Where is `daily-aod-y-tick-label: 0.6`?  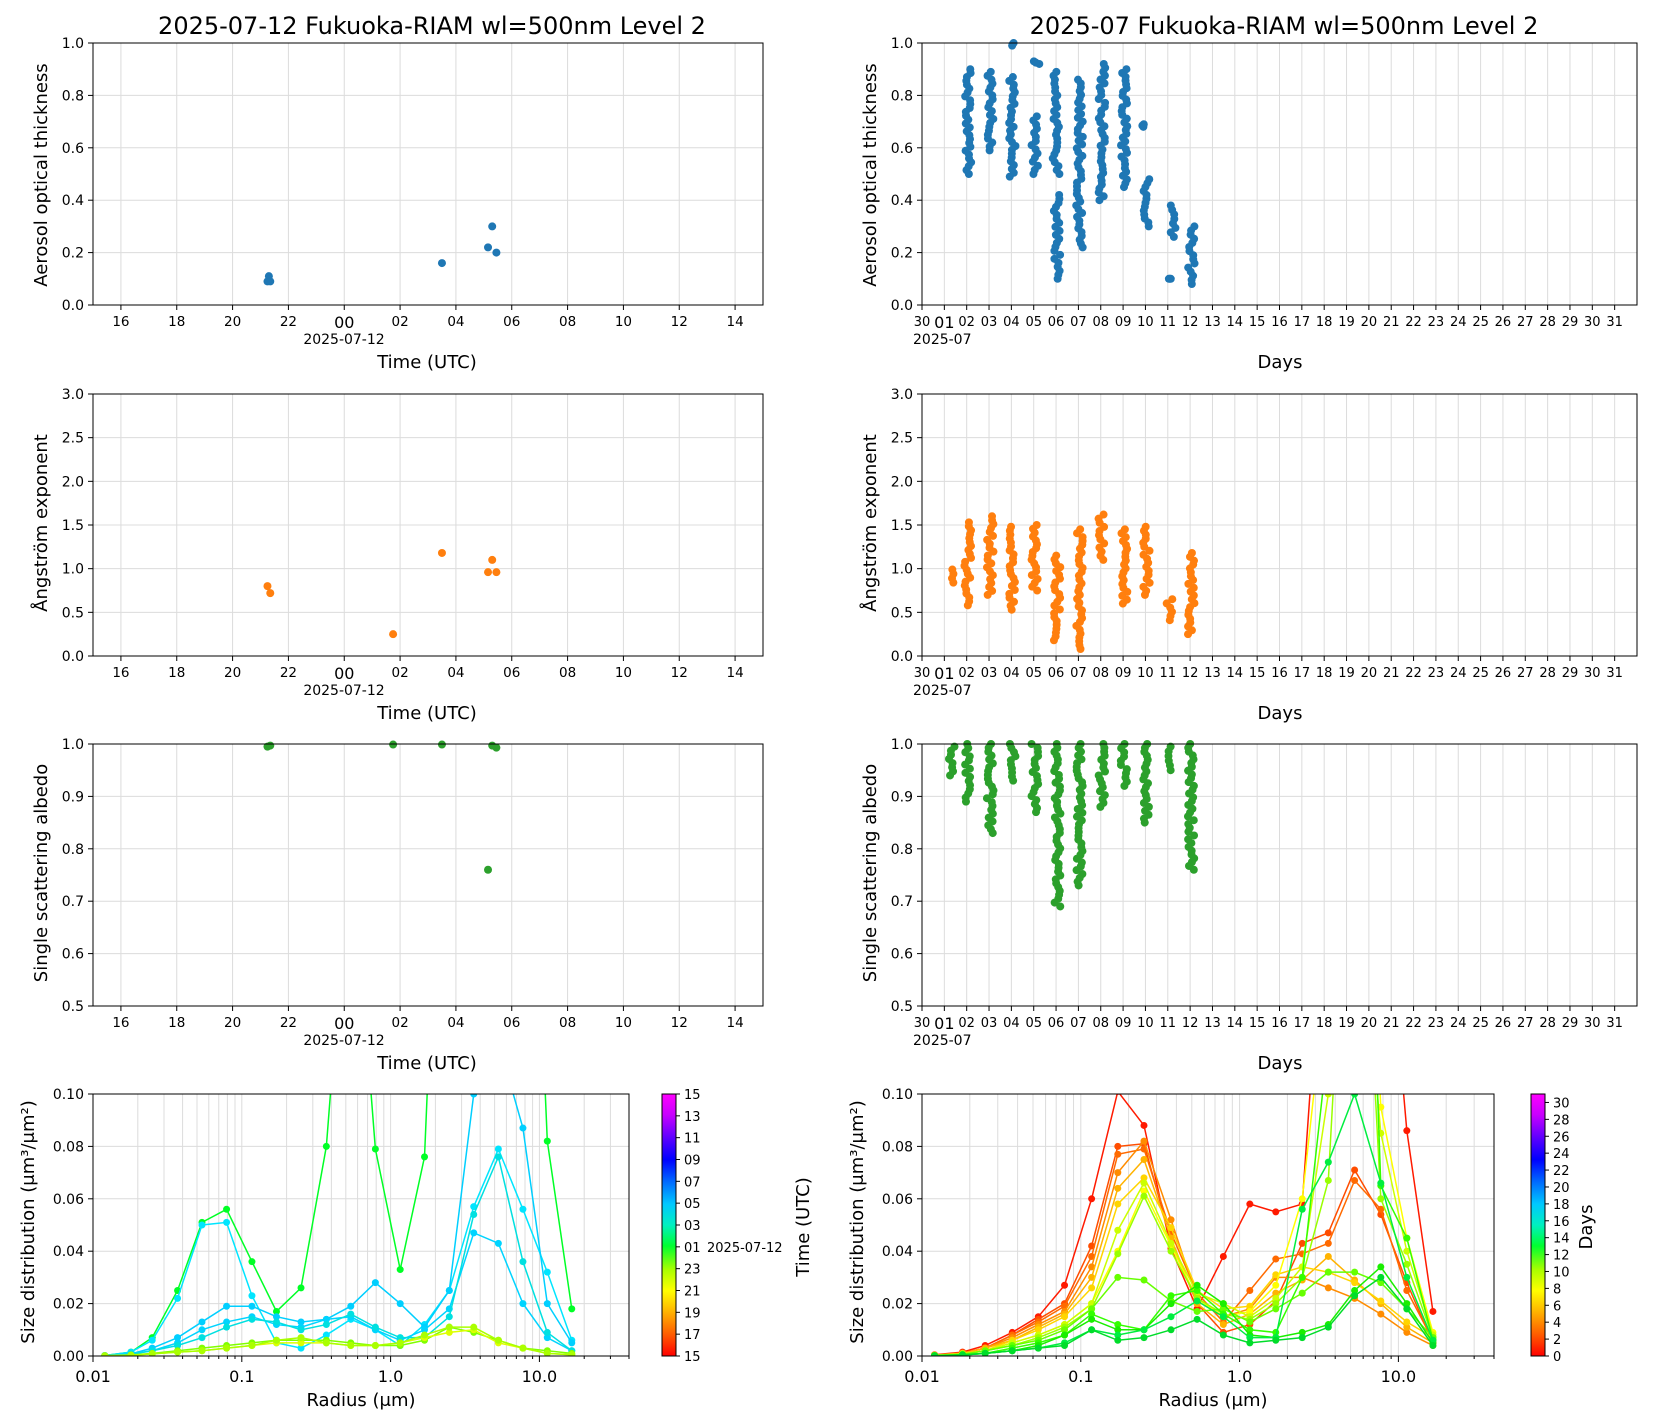 daily-aod-y-tick-label: 0.6 is located at coordinates (73, 149).